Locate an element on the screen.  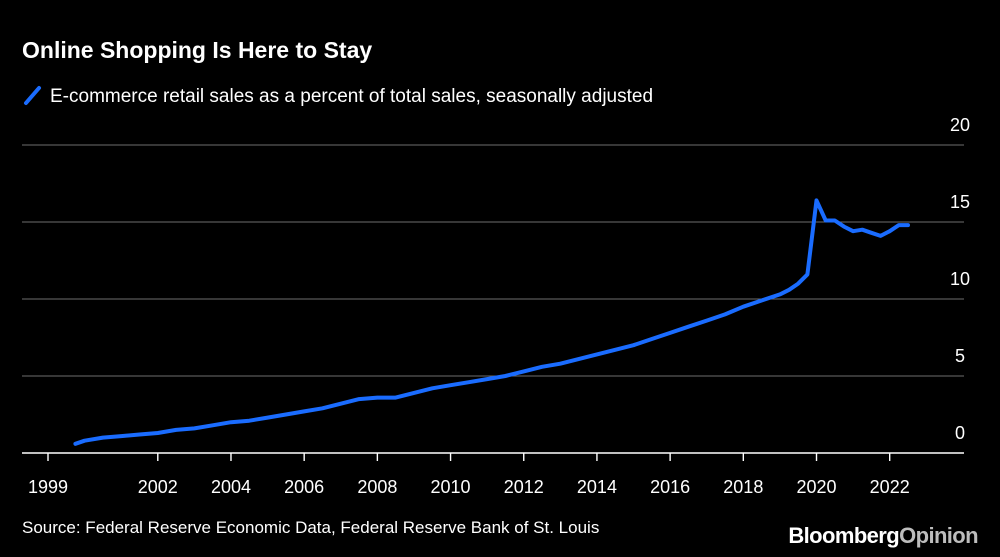
brand-logo: BloombergOpinion is located at coordinates (883, 535).